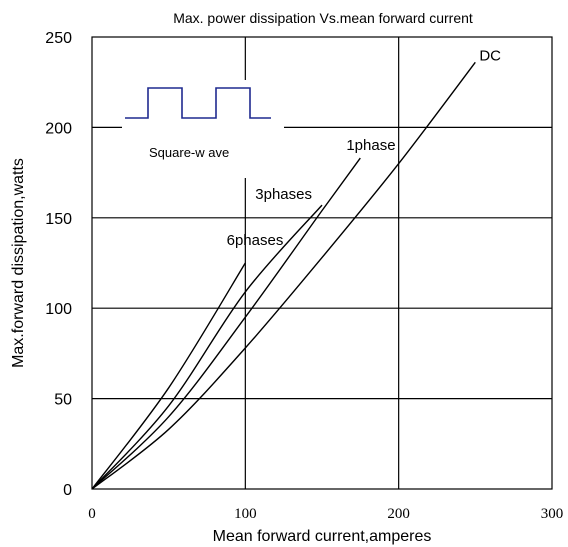 The width and height of the screenshot is (568, 547). What do you see at coordinates (58, 38) in the screenshot?
I see `y-tick-label-5: 250` at bounding box center [58, 38].